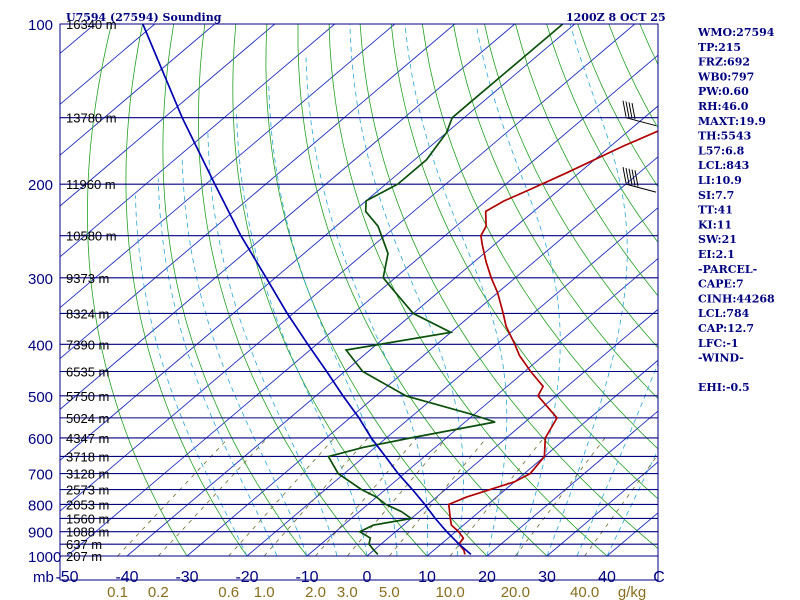  I want to click on pressure-tick-label: 700, so click(40, 475).